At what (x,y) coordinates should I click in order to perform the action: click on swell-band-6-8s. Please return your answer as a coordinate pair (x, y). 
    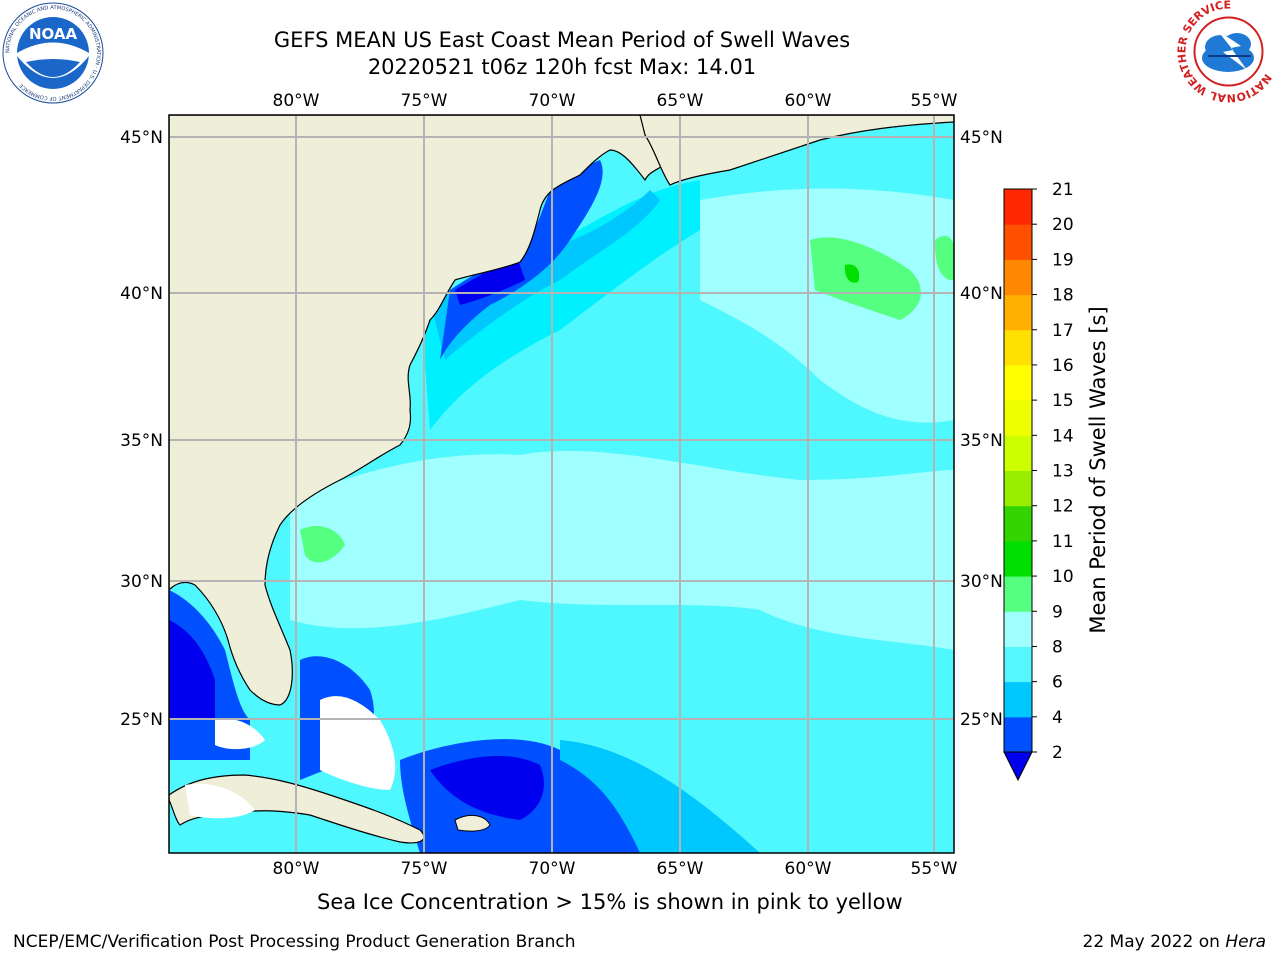
    Looking at the image, I should click on (560, 305).